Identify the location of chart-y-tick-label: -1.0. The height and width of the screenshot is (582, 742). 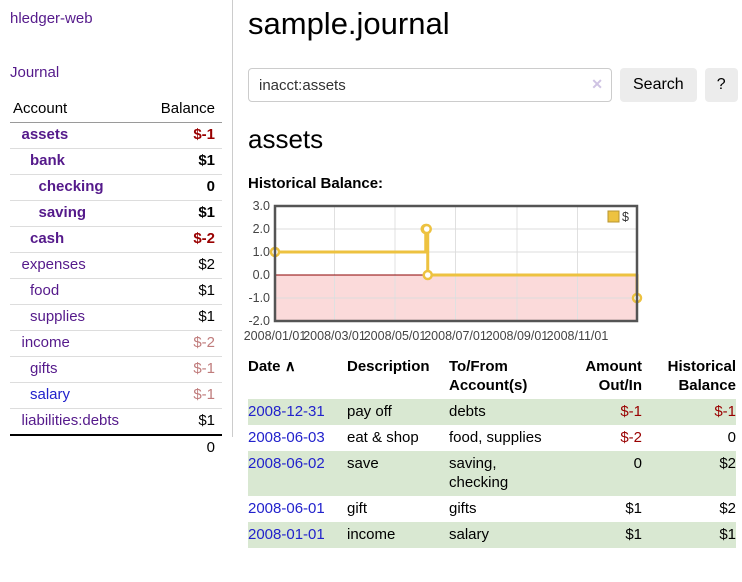
(259, 298).